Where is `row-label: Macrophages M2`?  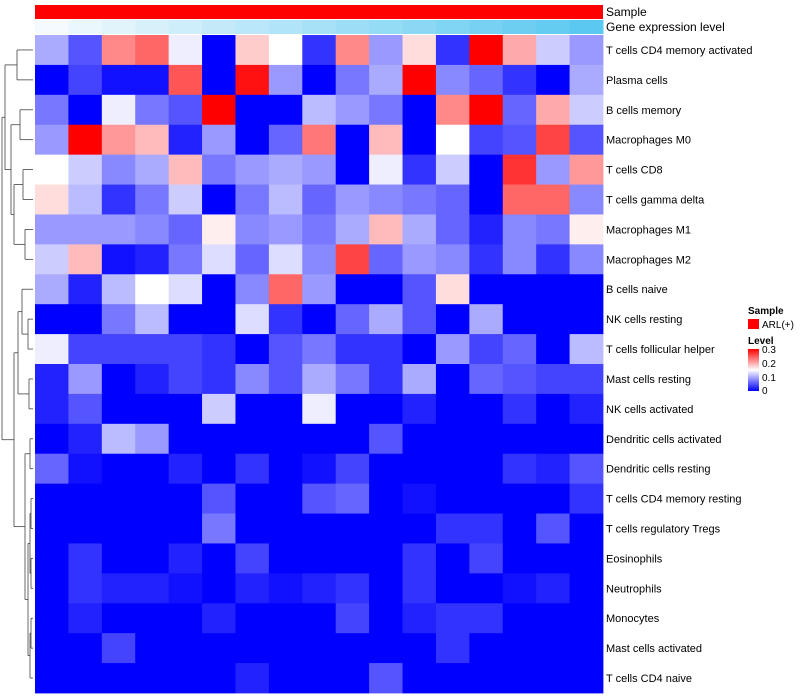
row-label: Macrophages M2 is located at coordinates (648, 260).